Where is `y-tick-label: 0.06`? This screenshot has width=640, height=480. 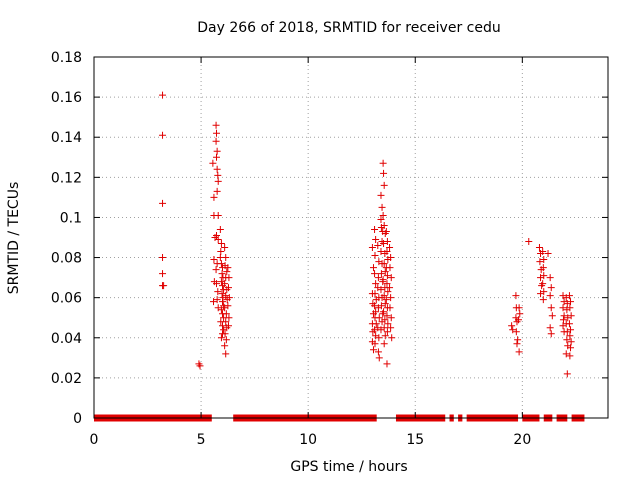 y-tick-label: 0.06 is located at coordinates (66, 299).